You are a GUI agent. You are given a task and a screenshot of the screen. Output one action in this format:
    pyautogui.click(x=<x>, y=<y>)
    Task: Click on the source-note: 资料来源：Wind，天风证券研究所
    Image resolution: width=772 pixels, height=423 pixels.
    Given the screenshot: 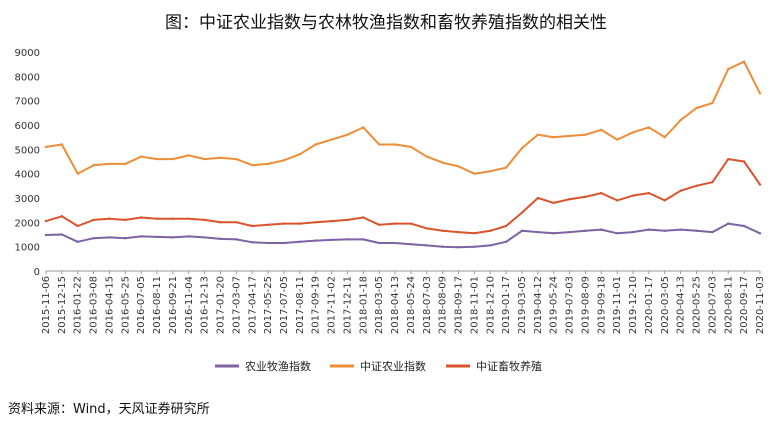 What is the action you would take?
    pyautogui.click(x=109, y=409)
    